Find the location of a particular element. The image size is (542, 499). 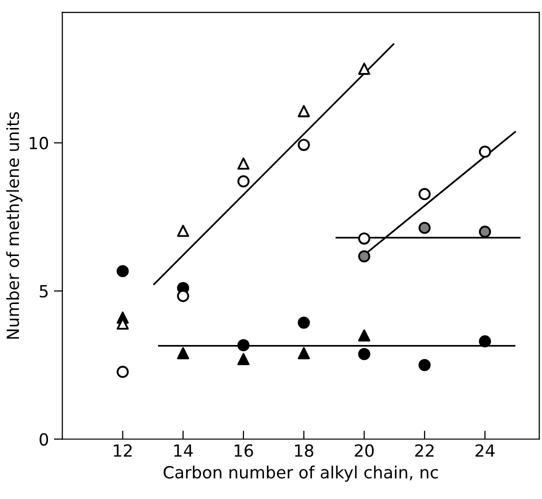

x-axis-title: Carbon number of alkyl chain, nc is located at coordinates (301, 474).